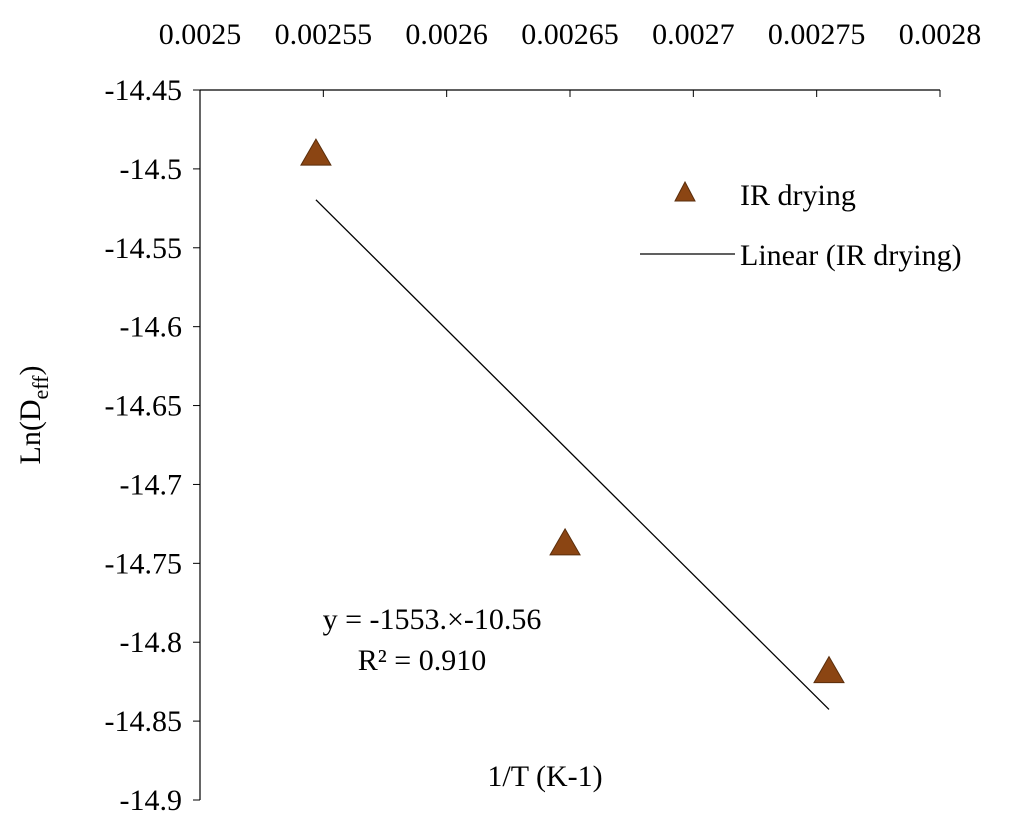  What do you see at coordinates (144, 721) in the screenshot?
I see `y-tick-label: -14.85` at bounding box center [144, 721].